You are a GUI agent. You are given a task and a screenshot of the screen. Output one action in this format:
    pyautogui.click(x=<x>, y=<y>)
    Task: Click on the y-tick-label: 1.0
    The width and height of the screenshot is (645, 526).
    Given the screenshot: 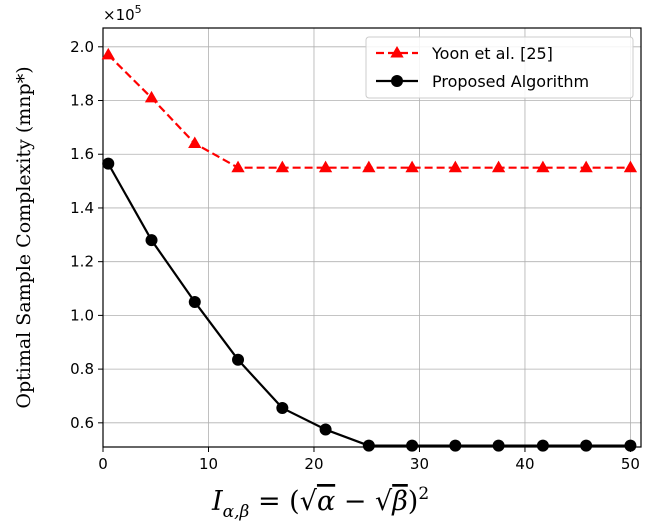 What is the action you would take?
    pyautogui.click(x=82, y=315)
    